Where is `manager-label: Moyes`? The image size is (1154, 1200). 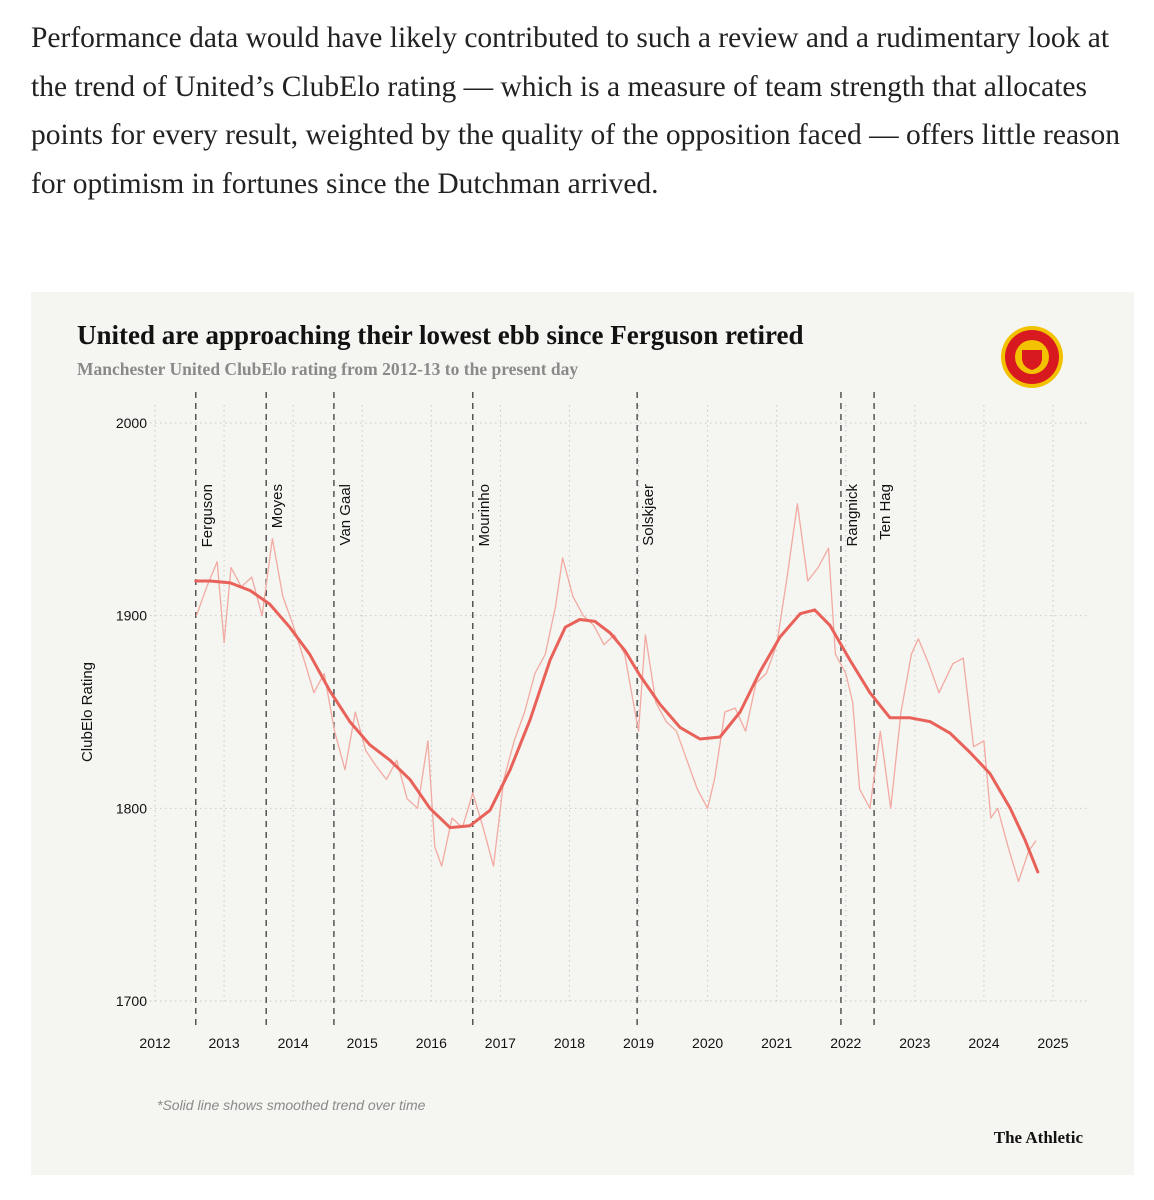
manager-label: Moyes is located at coordinates (277, 506).